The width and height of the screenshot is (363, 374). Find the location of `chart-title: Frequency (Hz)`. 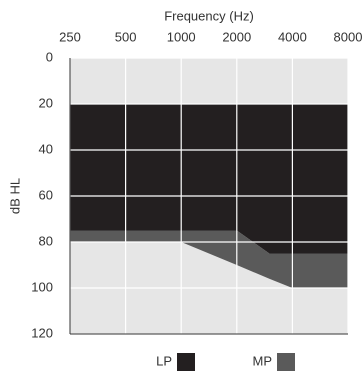

chart-title: Frequency (Hz) is located at coordinates (209, 15).